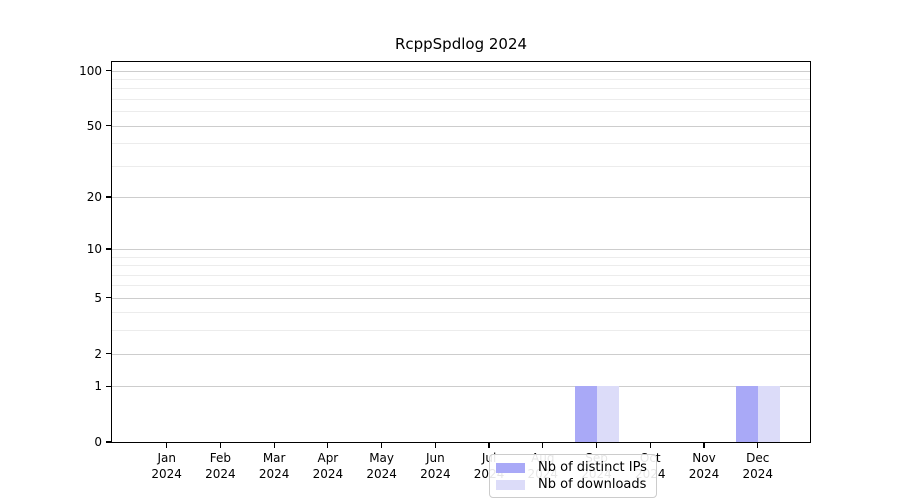 This screenshot has height=500, width=900. I want to click on x-tick-mark-feb, so click(220, 445).